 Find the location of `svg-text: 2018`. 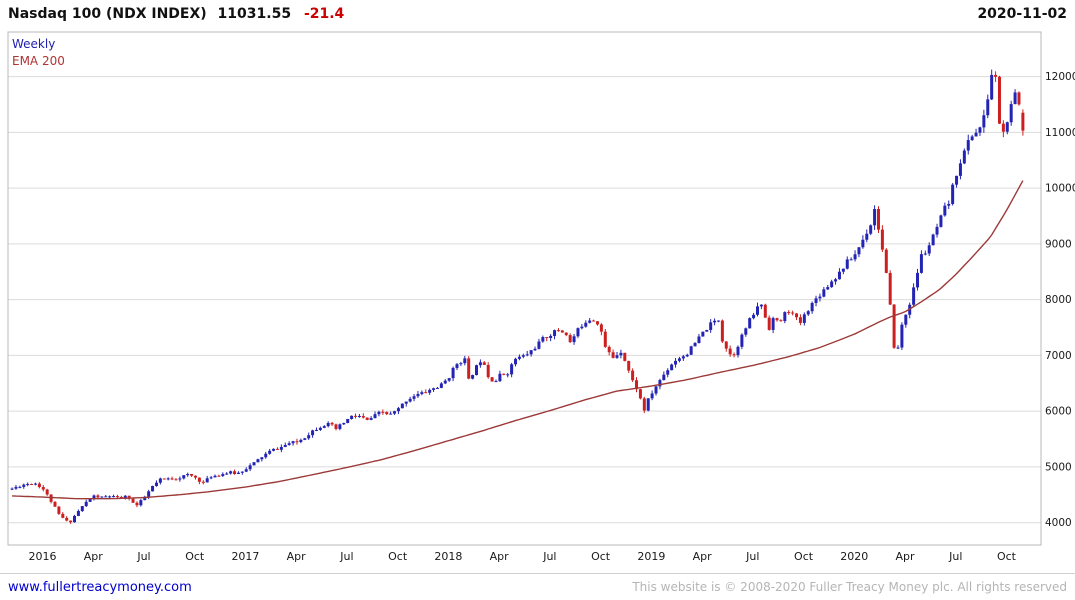

svg-text: 2018 is located at coordinates (448, 556).